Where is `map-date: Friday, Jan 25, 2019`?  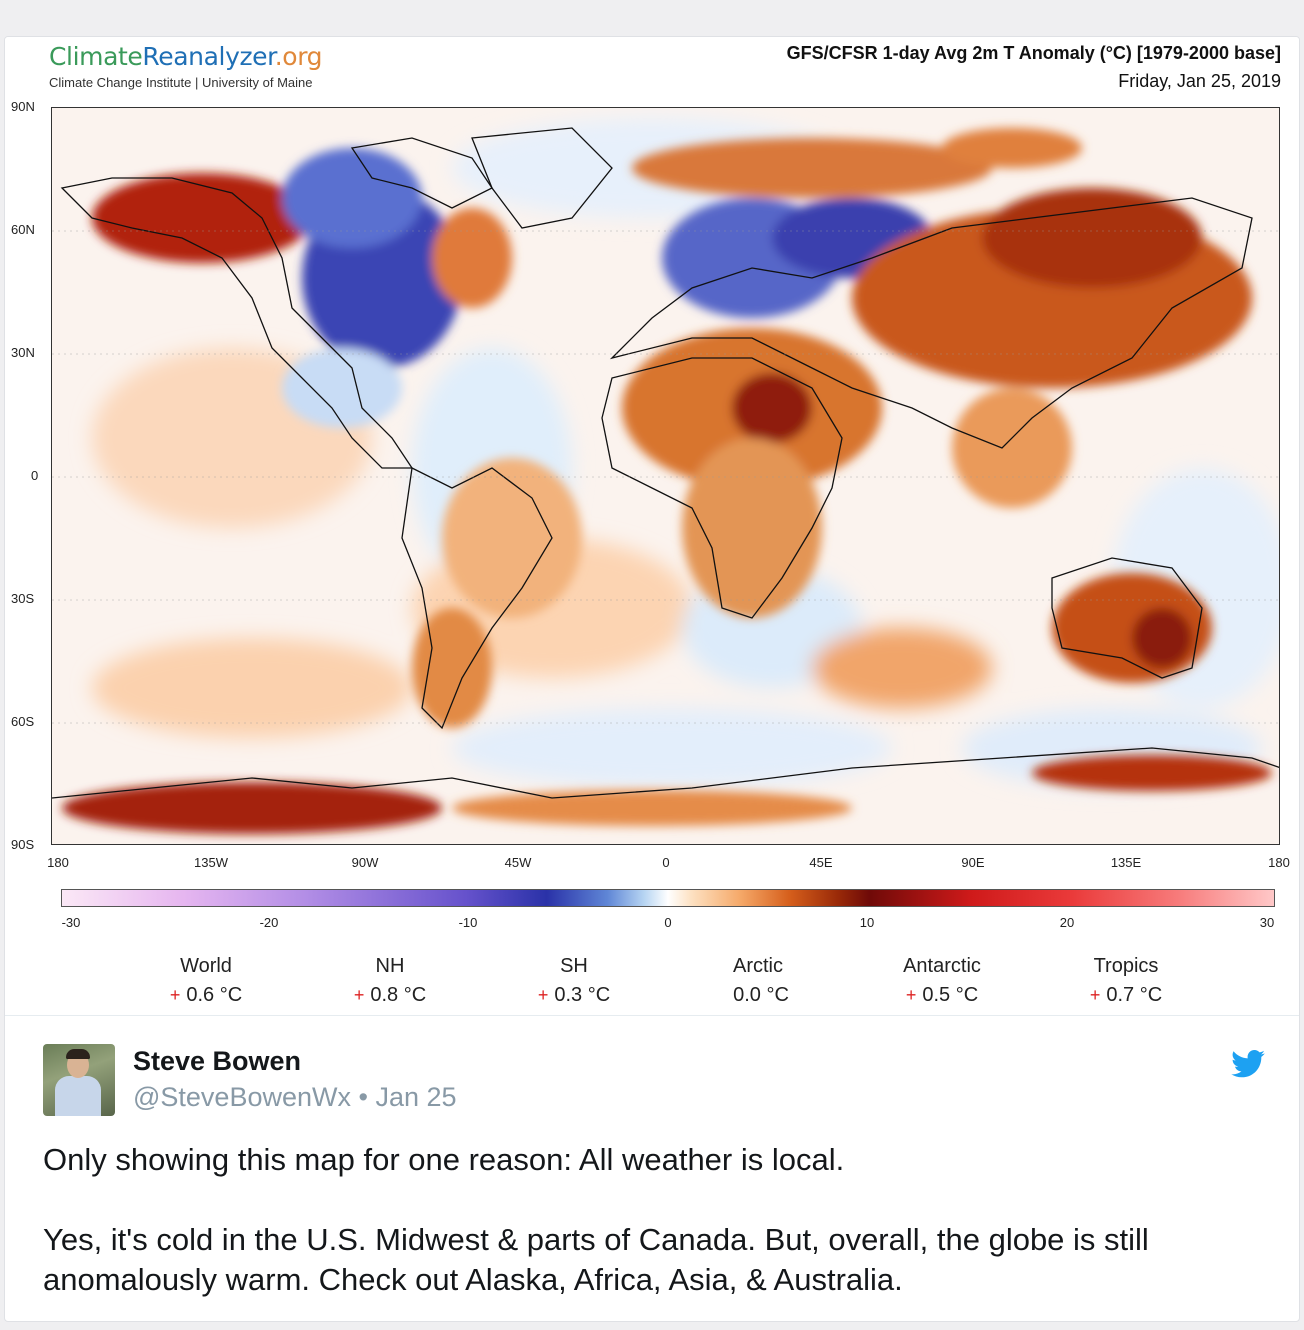 map-date: Friday, Jan 25, 2019 is located at coordinates (1199, 81).